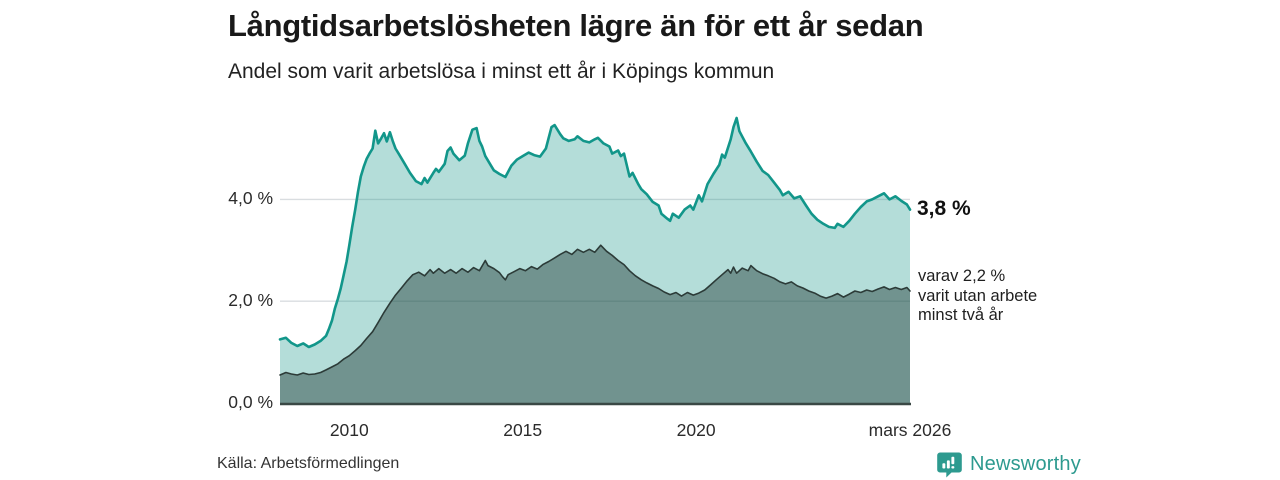 The width and height of the screenshot is (1280, 480). Describe the element at coordinates (250, 402) in the screenshot. I see `y-axis-tick-label: 0,0 %` at that location.